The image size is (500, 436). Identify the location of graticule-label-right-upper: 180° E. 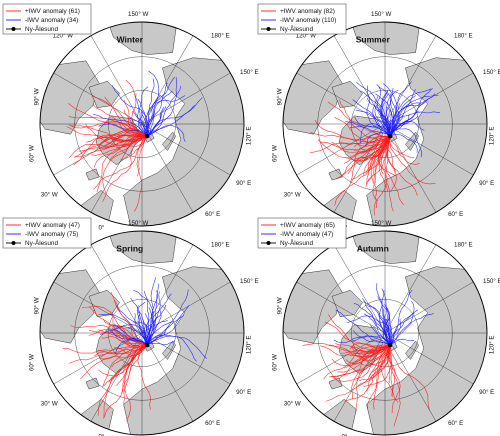
(220, 36).